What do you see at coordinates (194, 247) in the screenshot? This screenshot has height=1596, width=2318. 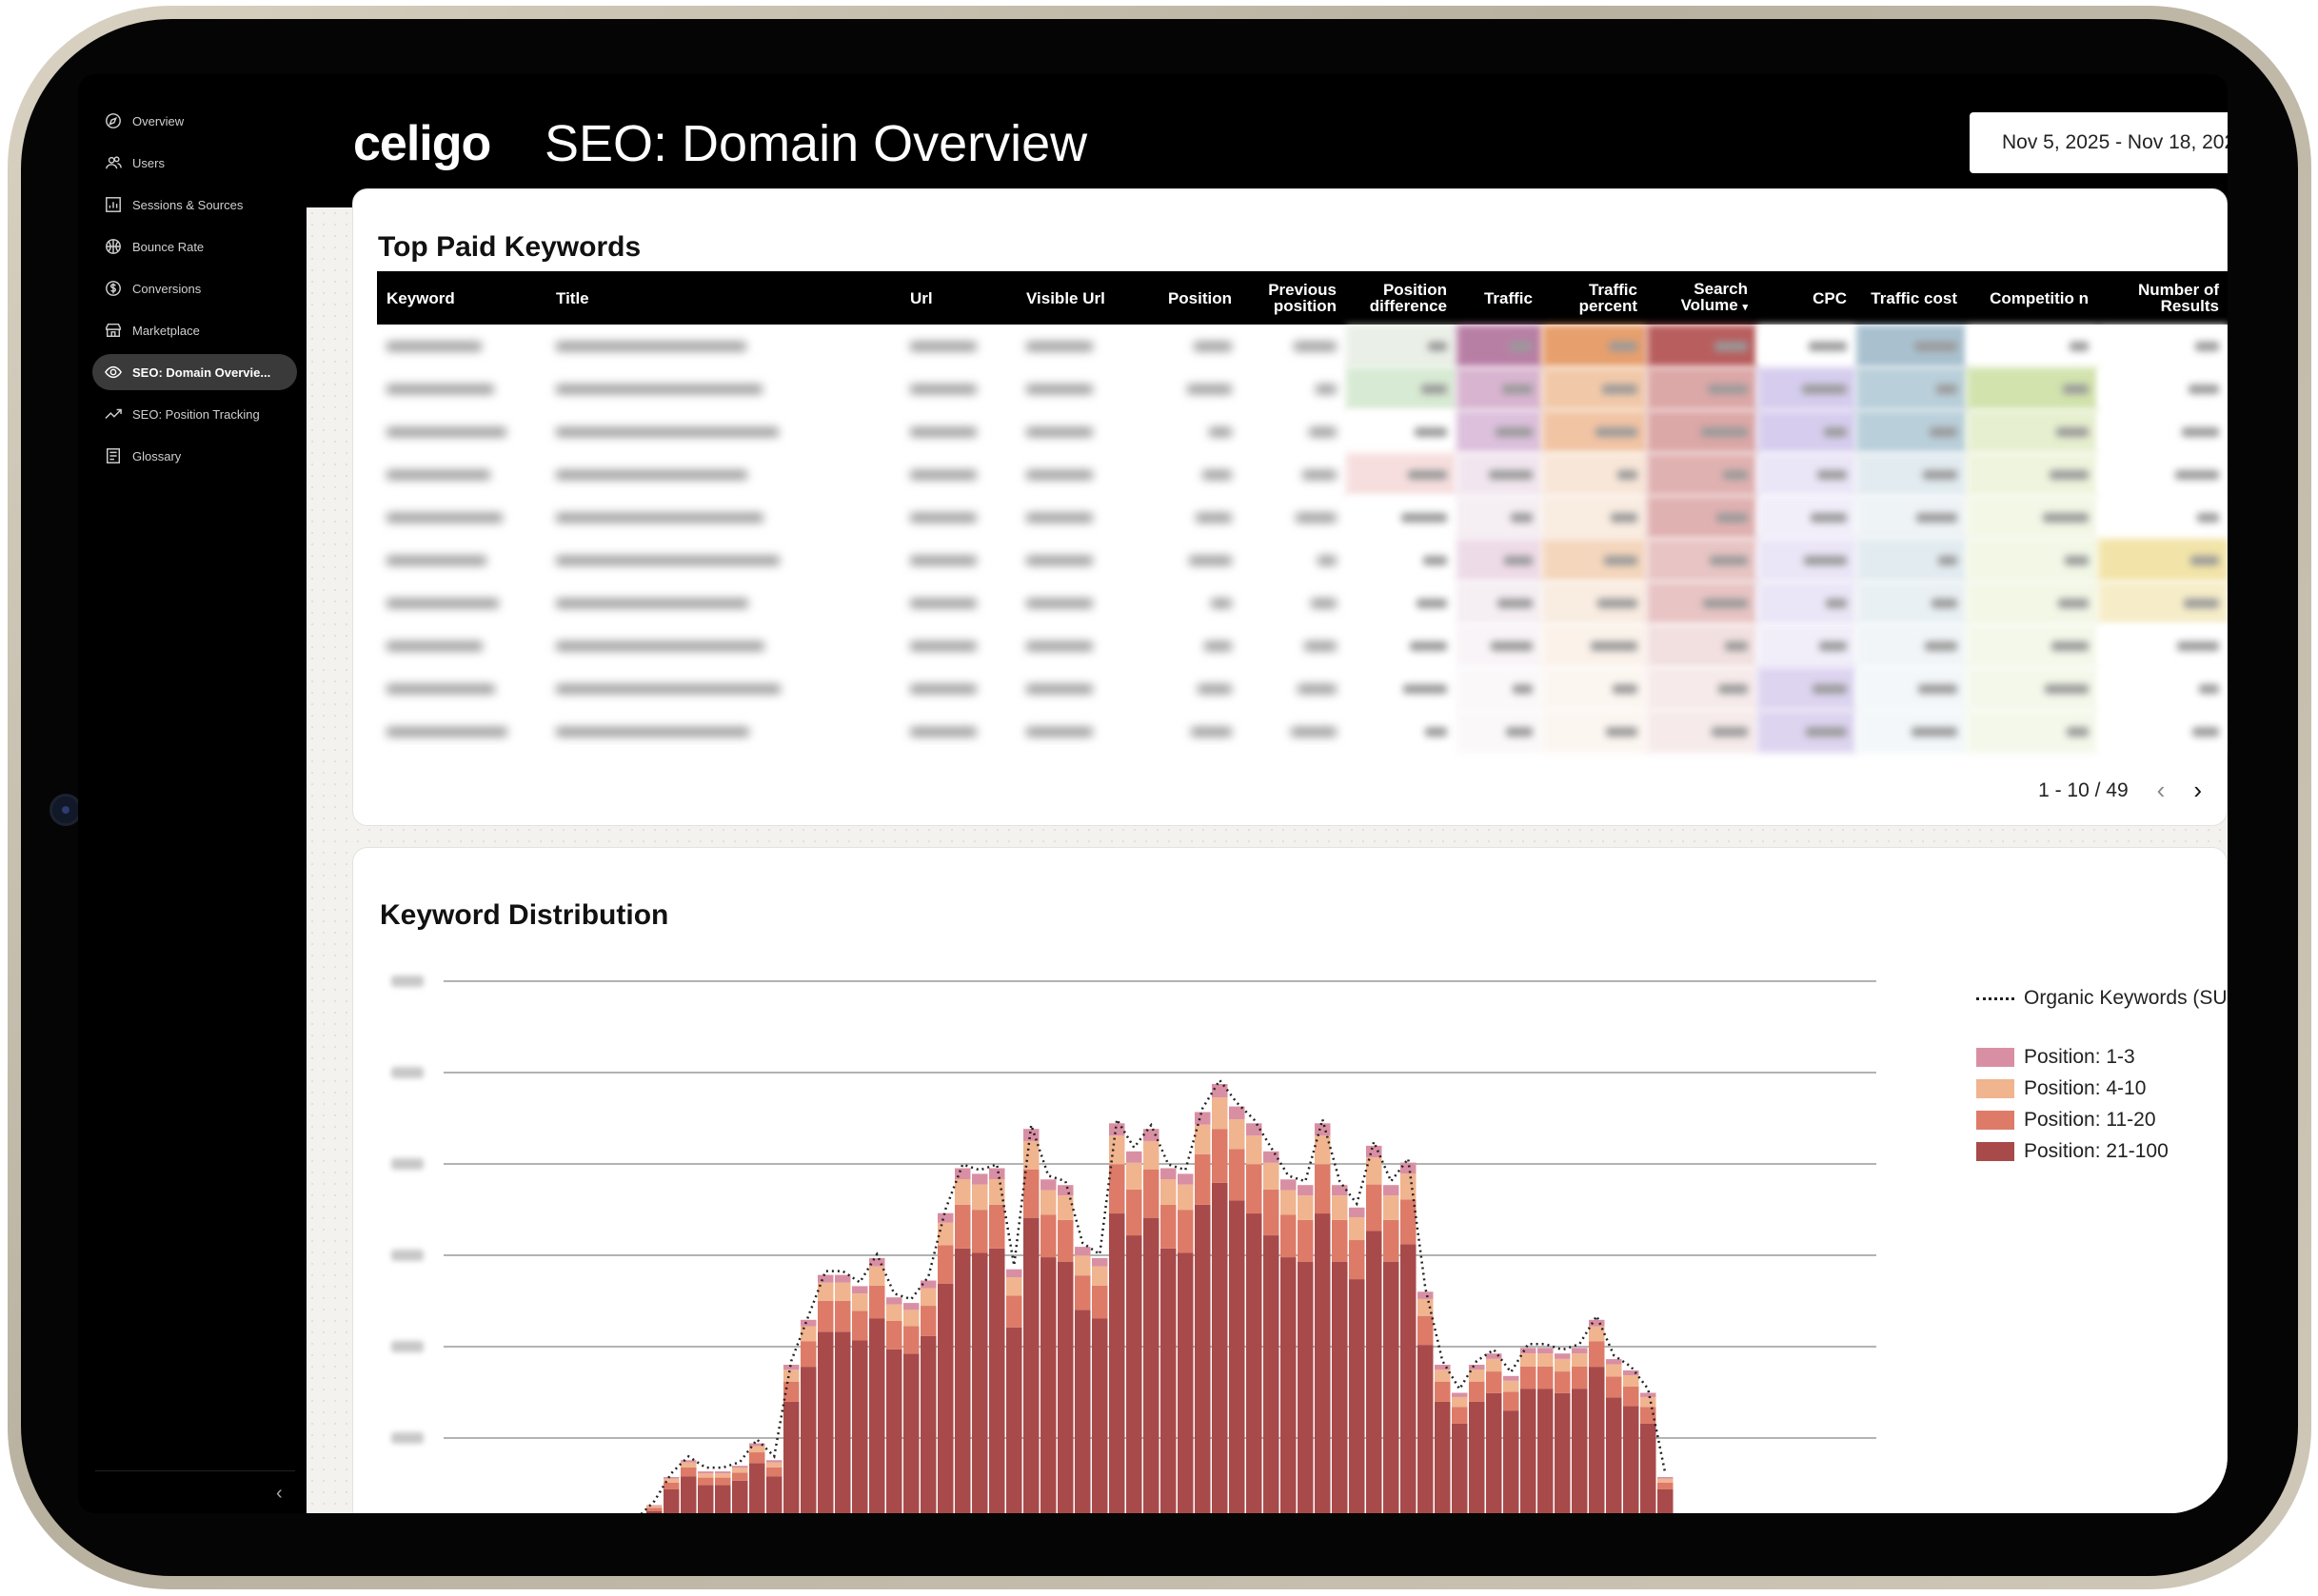 I see `sidebar-item-bounce-rate: Bounce Rate` at bounding box center [194, 247].